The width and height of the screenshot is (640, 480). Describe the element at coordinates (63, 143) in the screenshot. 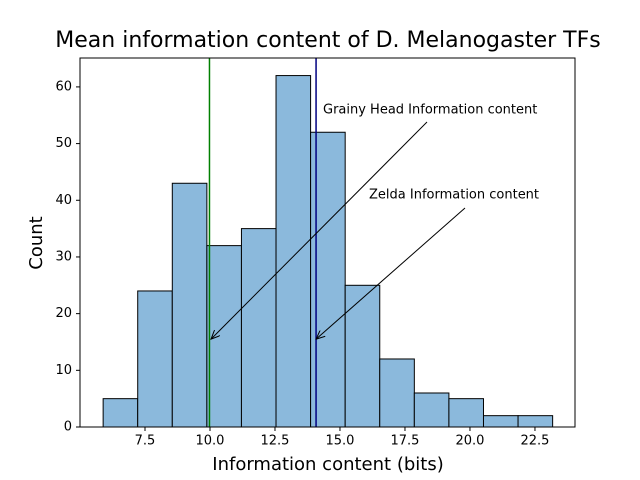

I see `y-tick-label: 50` at that location.